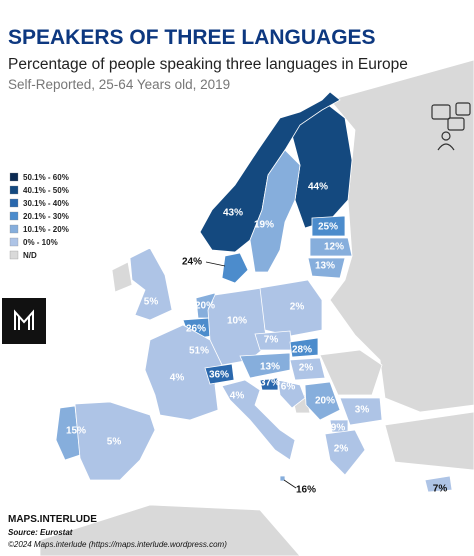  What do you see at coordinates (52, 519) in the screenshot?
I see `brand: MAPS.INTERLUDE` at bounding box center [52, 519].